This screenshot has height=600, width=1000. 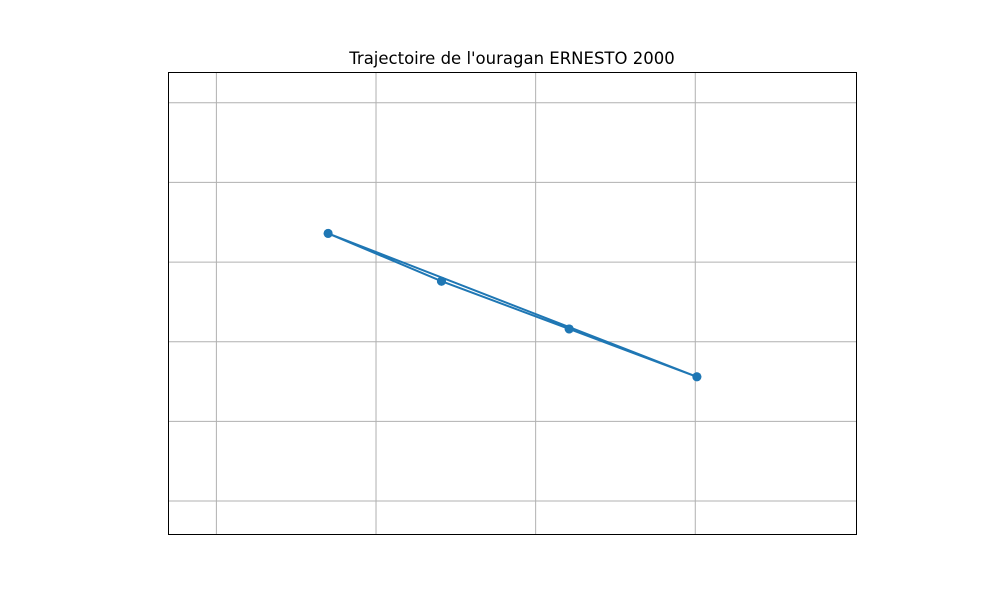 What do you see at coordinates (511, 58) in the screenshot?
I see `chart-title: Trajectoire de l'ouragan ERNESTO 2000` at bounding box center [511, 58].